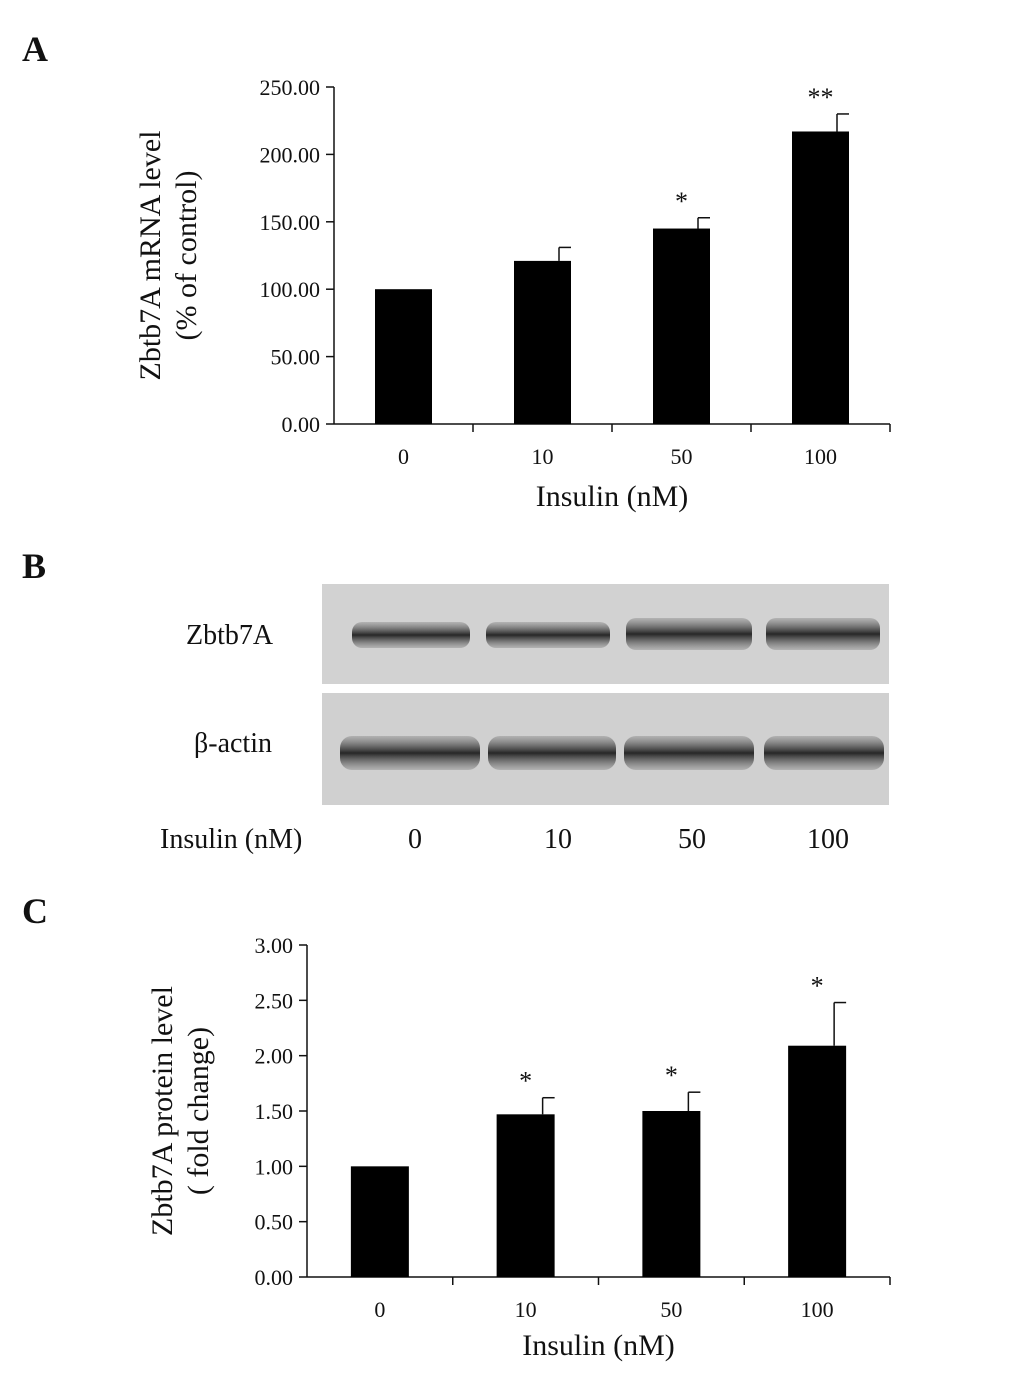 The width and height of the screenshot is (1033, 1383). Describe the element at coordinates (162, 1111) in the screenshot. I see `y-axis-label: Zbtb7A protein level` at that location.